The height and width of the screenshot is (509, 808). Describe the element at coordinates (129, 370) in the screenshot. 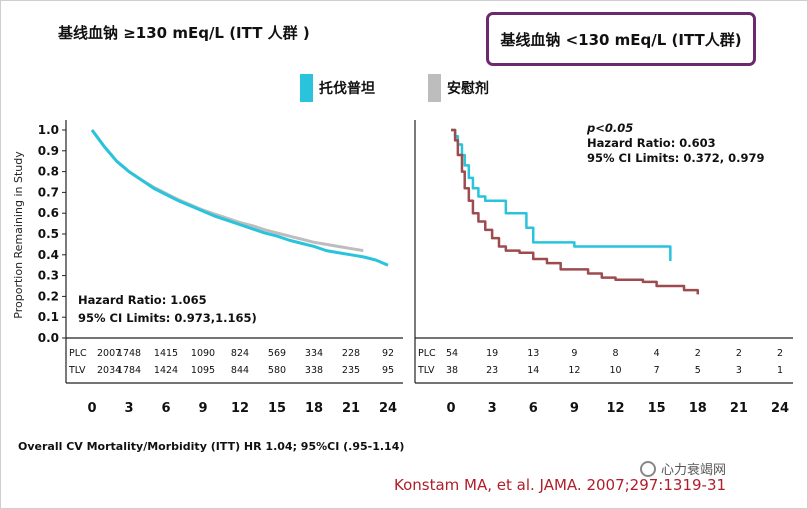

I see `left-risk-value: 1784` at that location.